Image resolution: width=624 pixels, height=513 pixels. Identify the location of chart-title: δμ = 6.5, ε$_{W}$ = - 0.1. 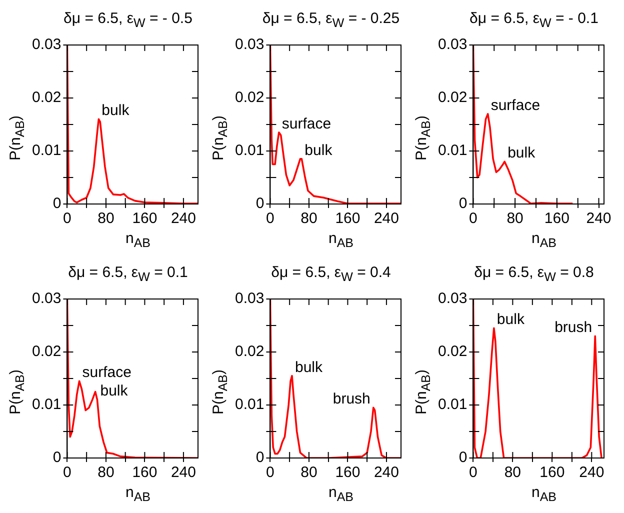
(534, 20).